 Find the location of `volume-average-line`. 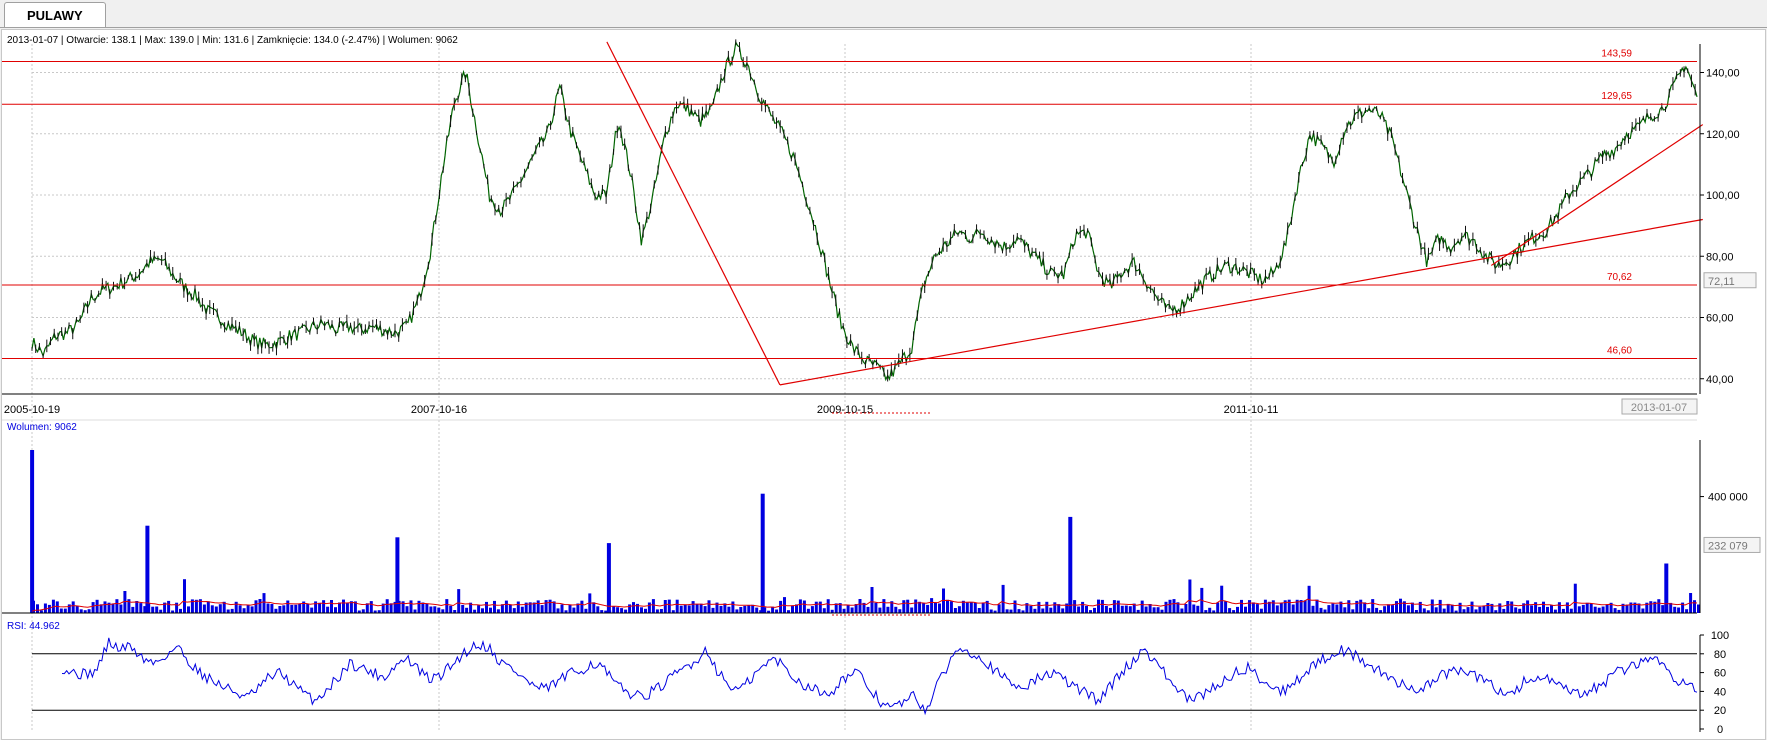

volume-average-line is located at coordinates (864, 605).